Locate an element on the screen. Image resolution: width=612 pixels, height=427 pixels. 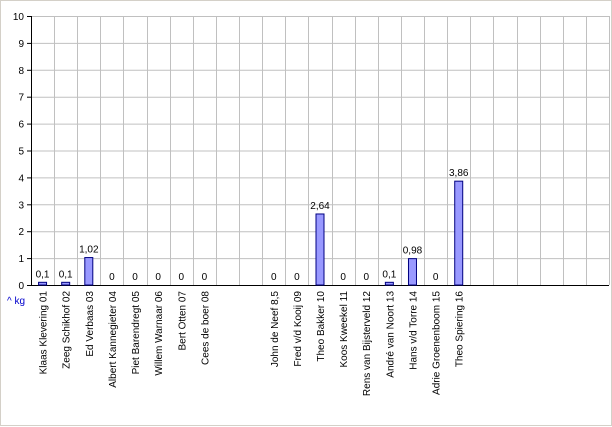
x-tick-label: Adrie Groenenboom 15 is located at coordinates (437, 343).